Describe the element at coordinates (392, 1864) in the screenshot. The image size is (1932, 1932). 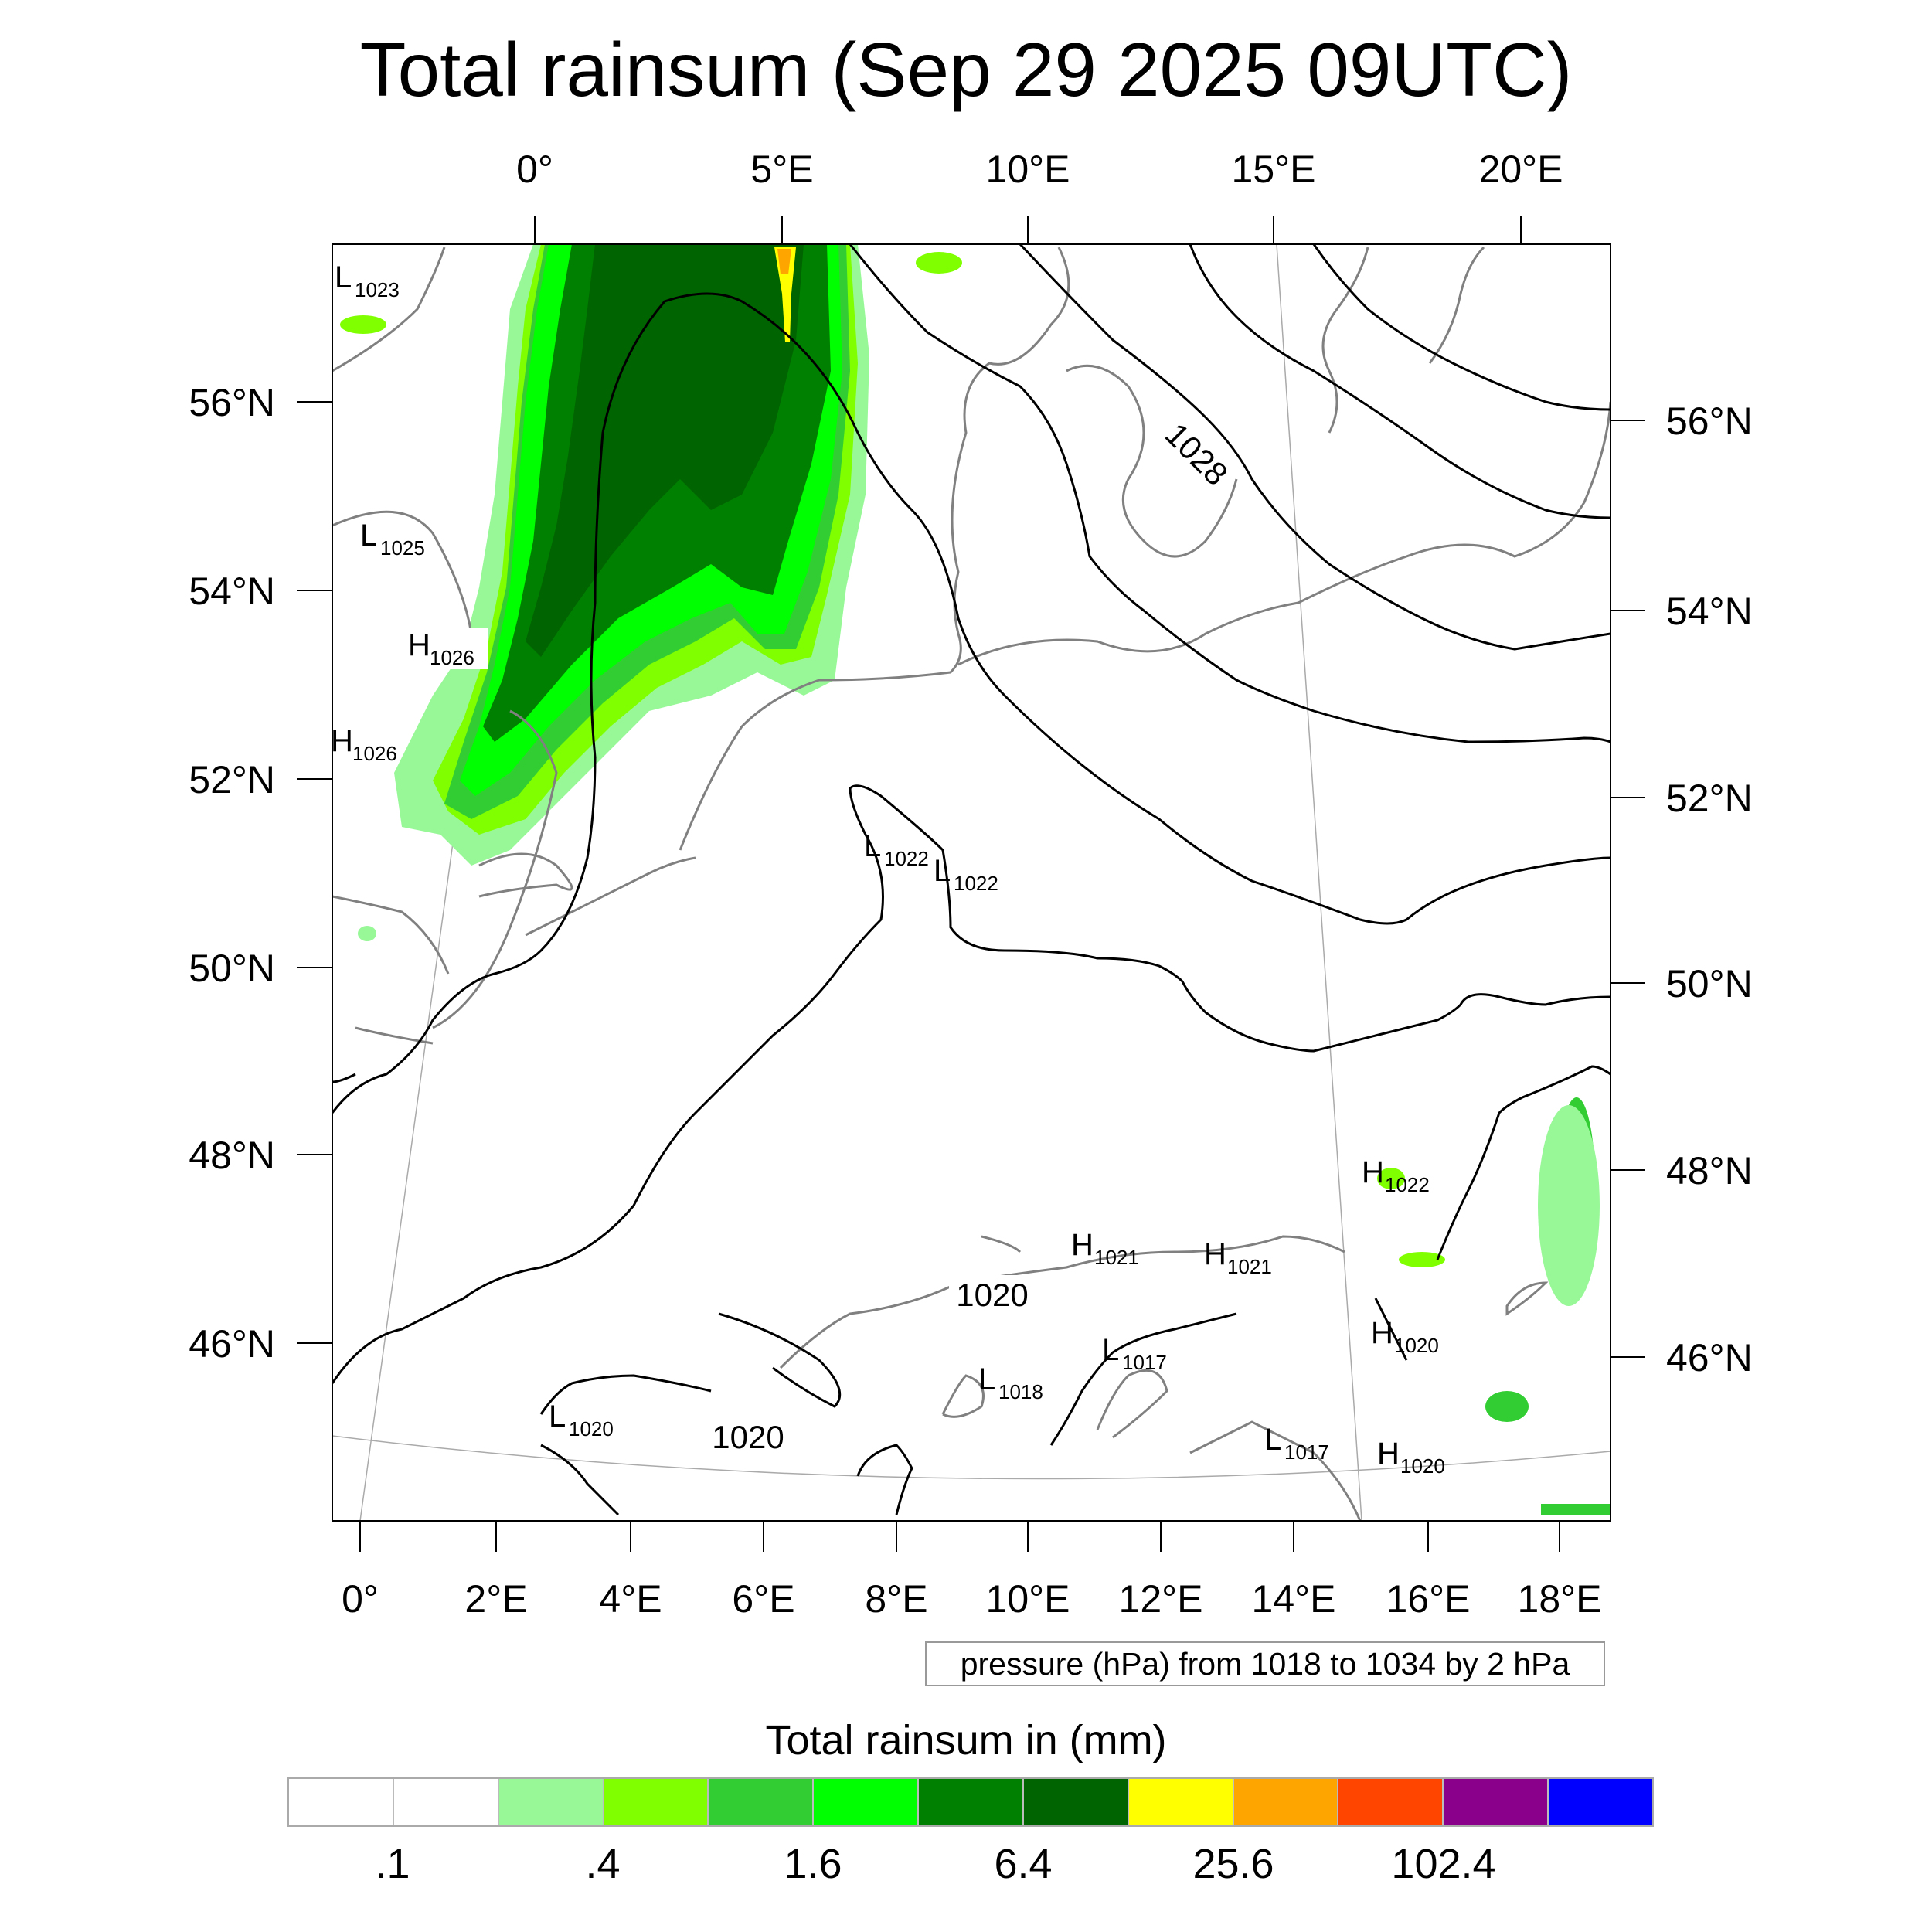
I see `colorbar-label: .1` at that location.